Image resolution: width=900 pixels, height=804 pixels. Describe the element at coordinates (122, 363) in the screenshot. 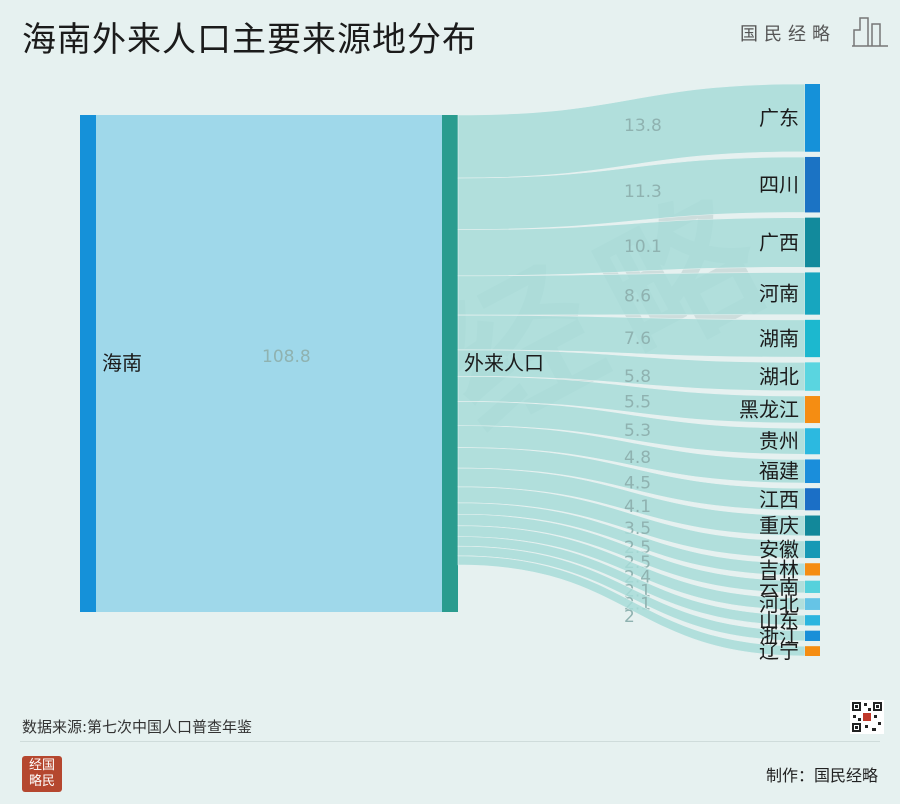

I see `node-label-hainan: 海南` at that location.